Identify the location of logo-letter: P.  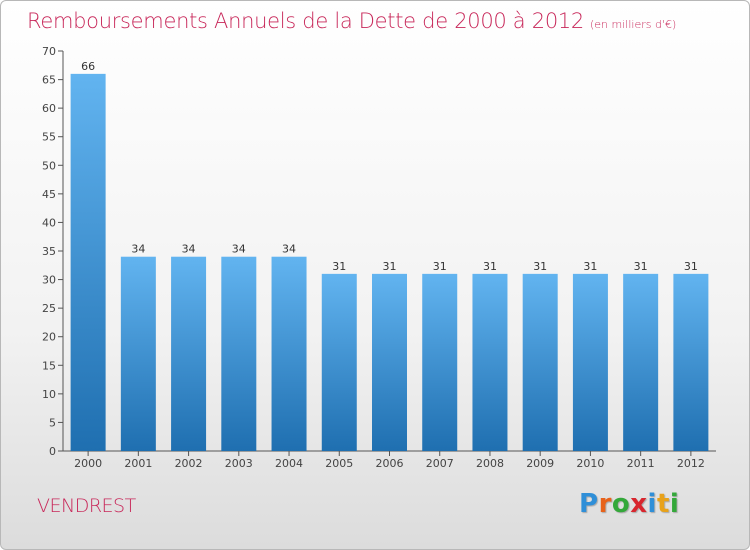
(589, 504).